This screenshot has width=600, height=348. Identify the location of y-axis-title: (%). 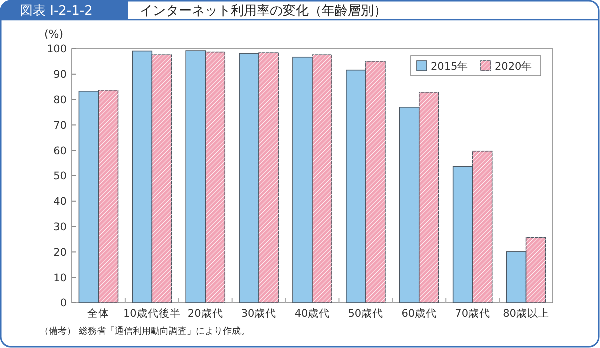
(54, 34).